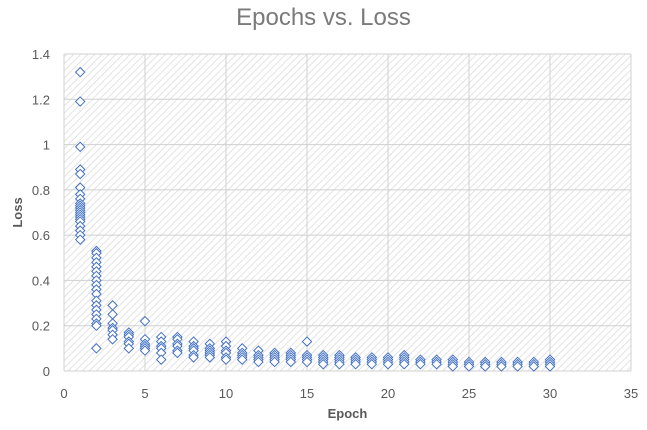 The image size is (647, 430). What do you see at coordinates (348, 413) in the screenshot?
I see `x-axis-title: Epoch` at bounding box center [348, 413].